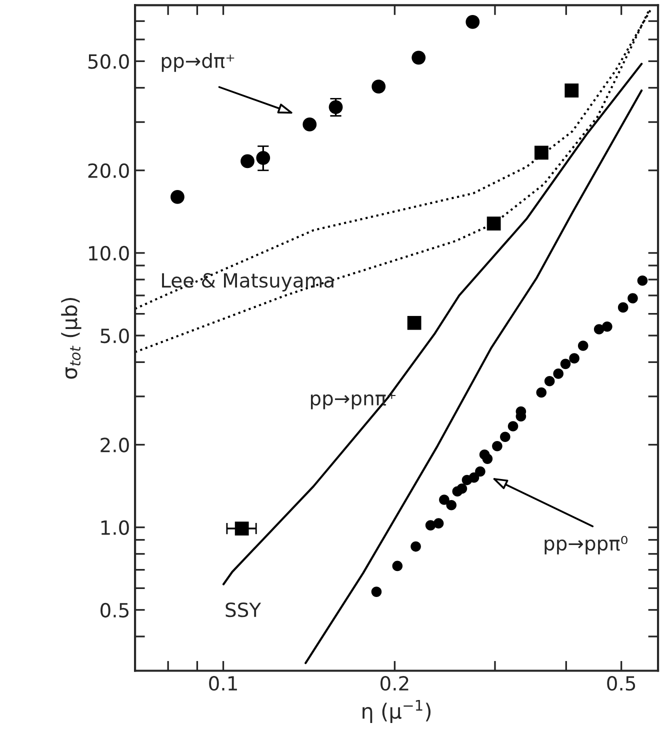 This screenshot has height=742, width=662. Describe the element at coordinates (108, 61) in the screenshot. I see `y-tick-label: 50.0` at that location.